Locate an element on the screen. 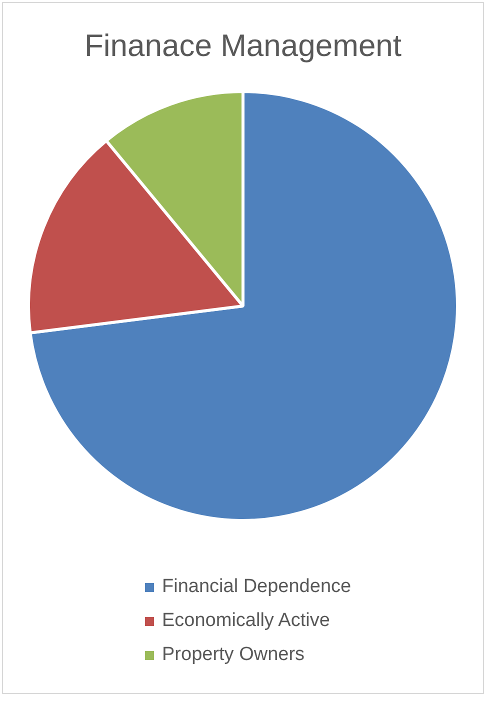 This screenshot has height=706, width=486. chart-title: Finanace Management is located at coordinates (243, 46).